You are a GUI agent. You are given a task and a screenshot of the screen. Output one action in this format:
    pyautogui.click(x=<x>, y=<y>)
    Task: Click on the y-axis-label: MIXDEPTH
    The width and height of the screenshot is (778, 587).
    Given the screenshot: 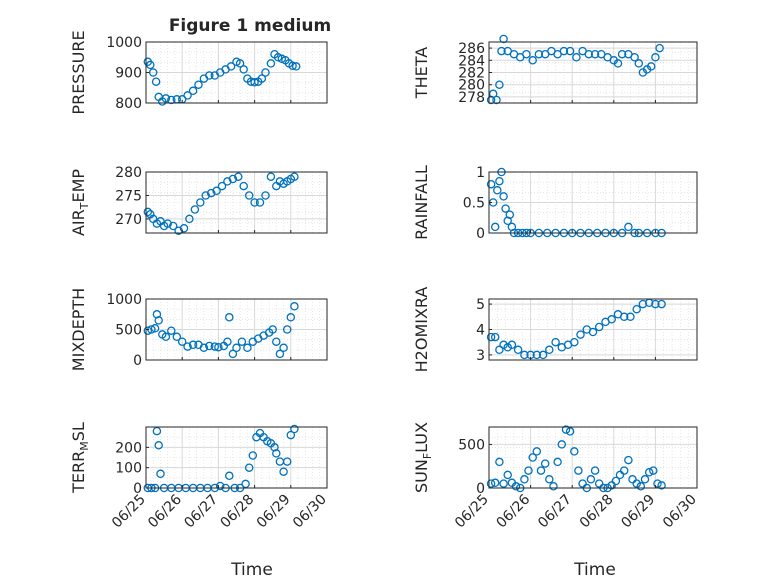 What is the action you would take?
    pyautogui.click(x=78, y=329)
    